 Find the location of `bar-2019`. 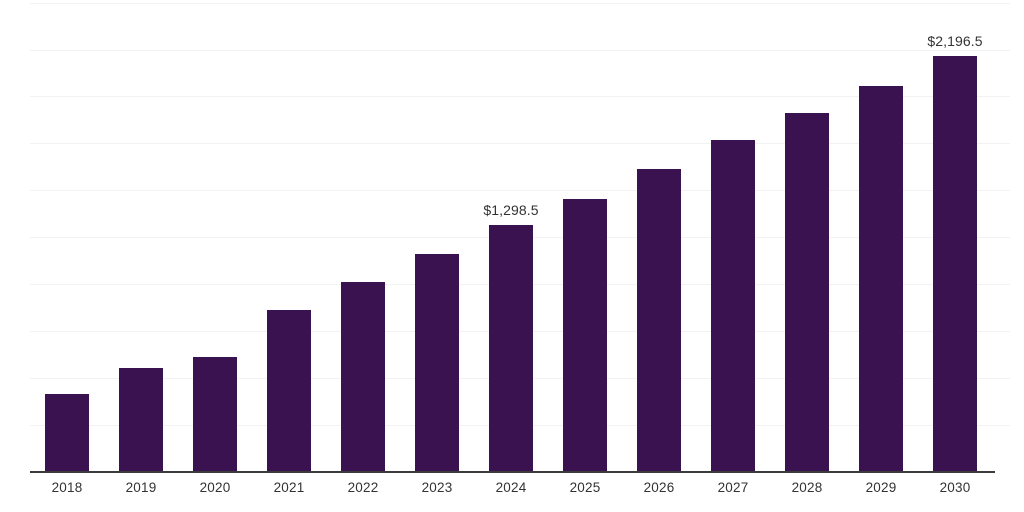

bar-2019 is located at coordinates (141, 419).